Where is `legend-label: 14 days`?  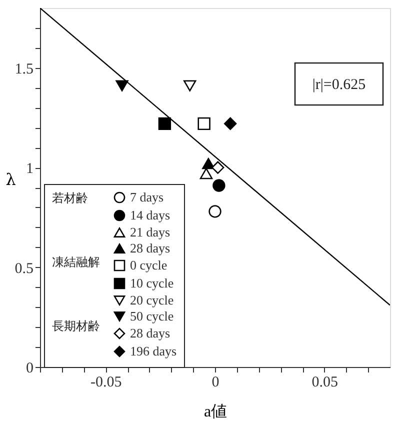
legend-label: 14 days is located at coordinates (150, 215).